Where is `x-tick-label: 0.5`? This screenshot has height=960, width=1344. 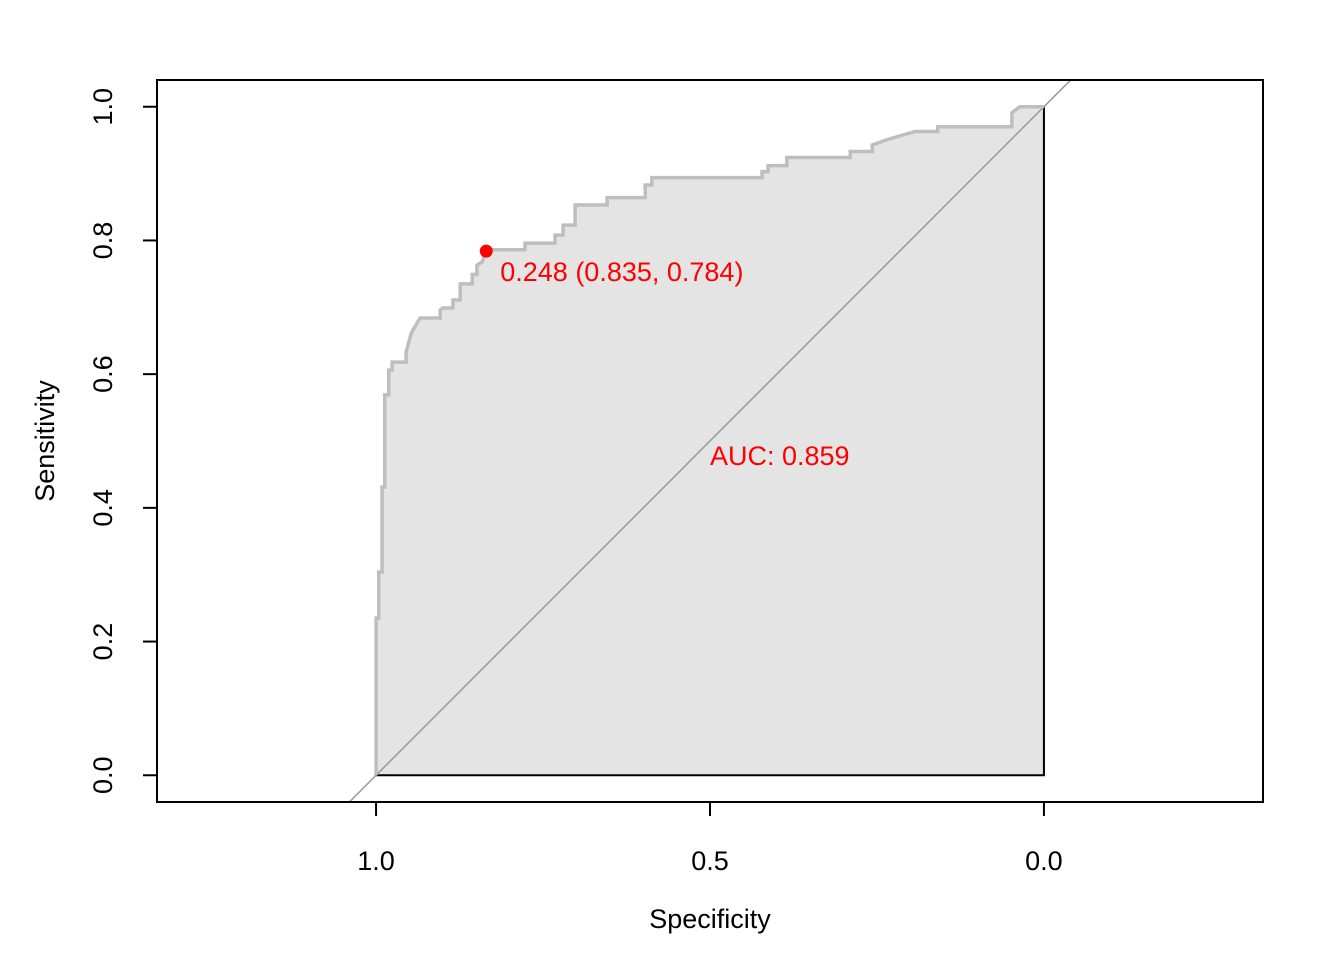 x-tick-label: 0.5 is located at coordinates (710, 861).